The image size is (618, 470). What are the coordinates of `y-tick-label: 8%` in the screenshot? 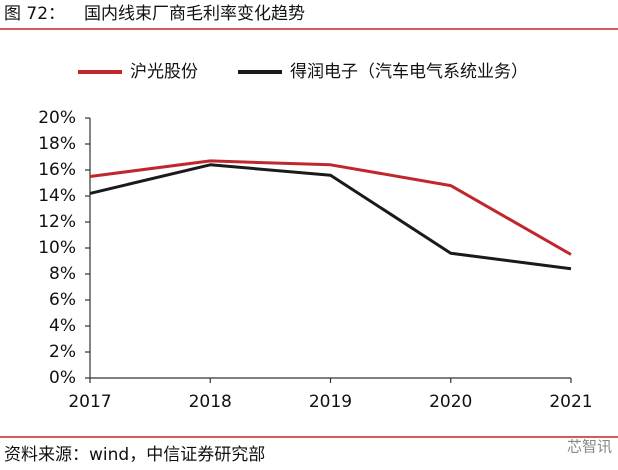 It's located at (62, 274).